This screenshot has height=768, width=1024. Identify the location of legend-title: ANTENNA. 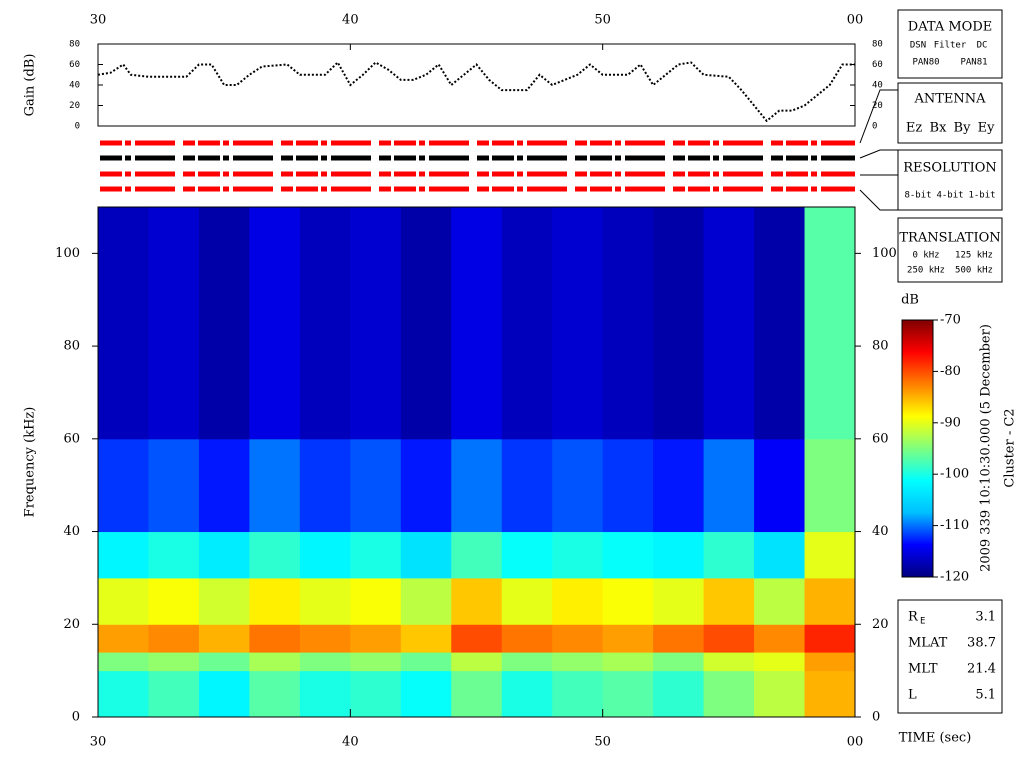
(949, 99).